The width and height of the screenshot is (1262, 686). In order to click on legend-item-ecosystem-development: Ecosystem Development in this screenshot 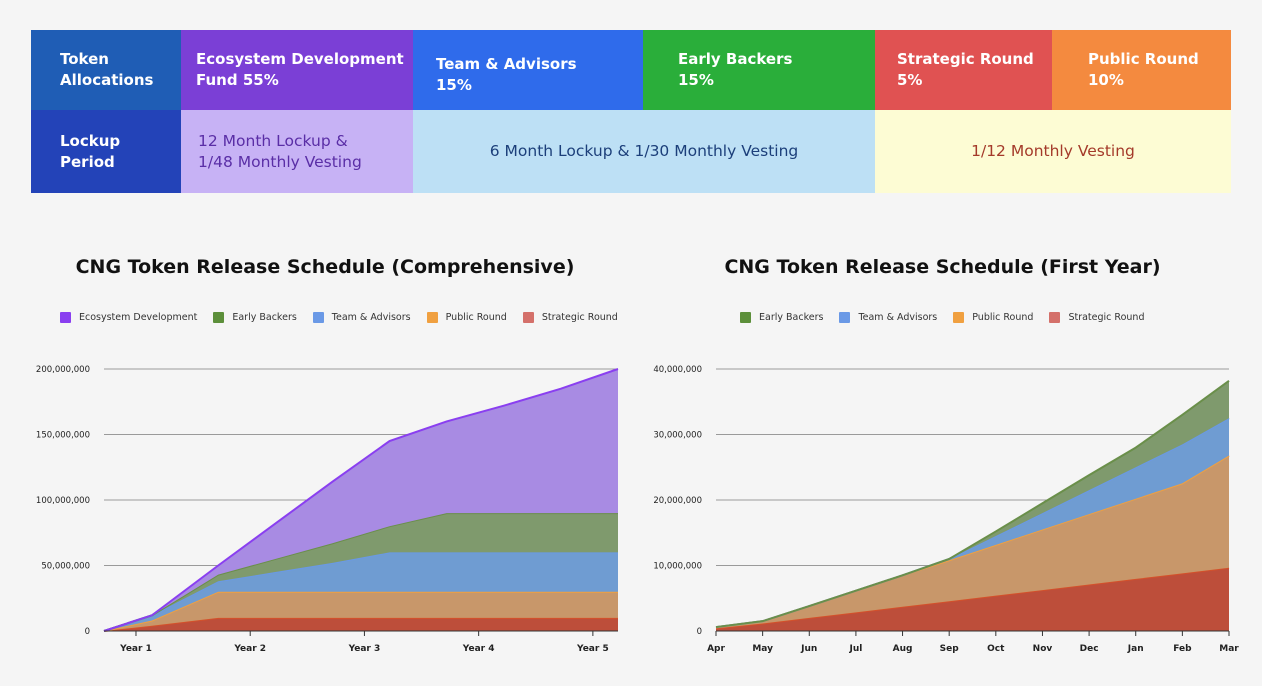, I will do `click(128, 317)`.